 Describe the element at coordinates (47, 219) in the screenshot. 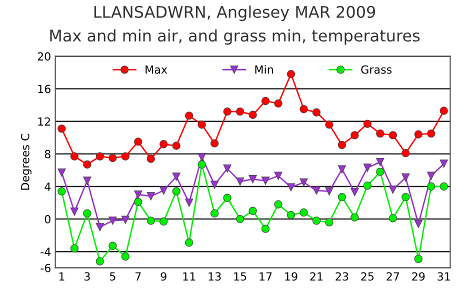

I see `y-tick-label: 0` at that location.